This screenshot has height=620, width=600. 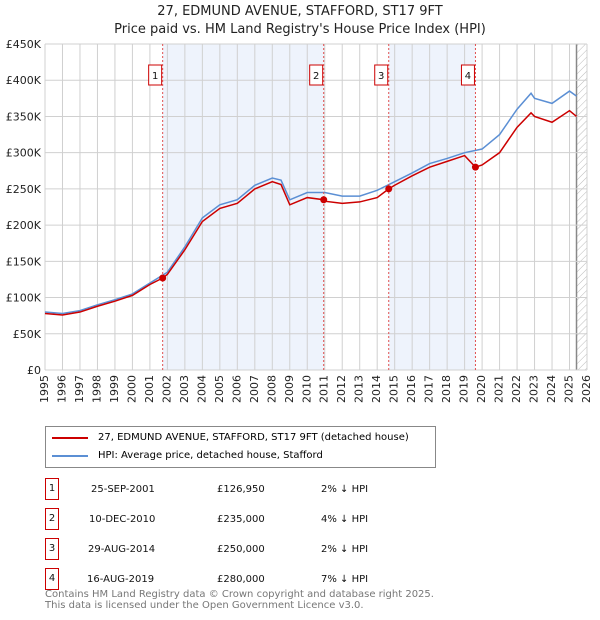 What do you see at coordinates (516, 389) in the screenshot?
I see `x-tick-label: 2022` at bounding box center [516, 389].